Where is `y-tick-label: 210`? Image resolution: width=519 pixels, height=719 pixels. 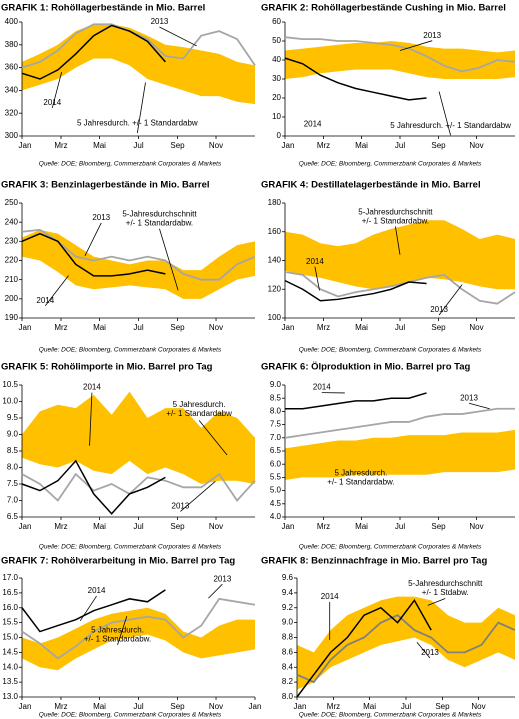
y-tick-label: 210 is located at coordinates (12, 279).